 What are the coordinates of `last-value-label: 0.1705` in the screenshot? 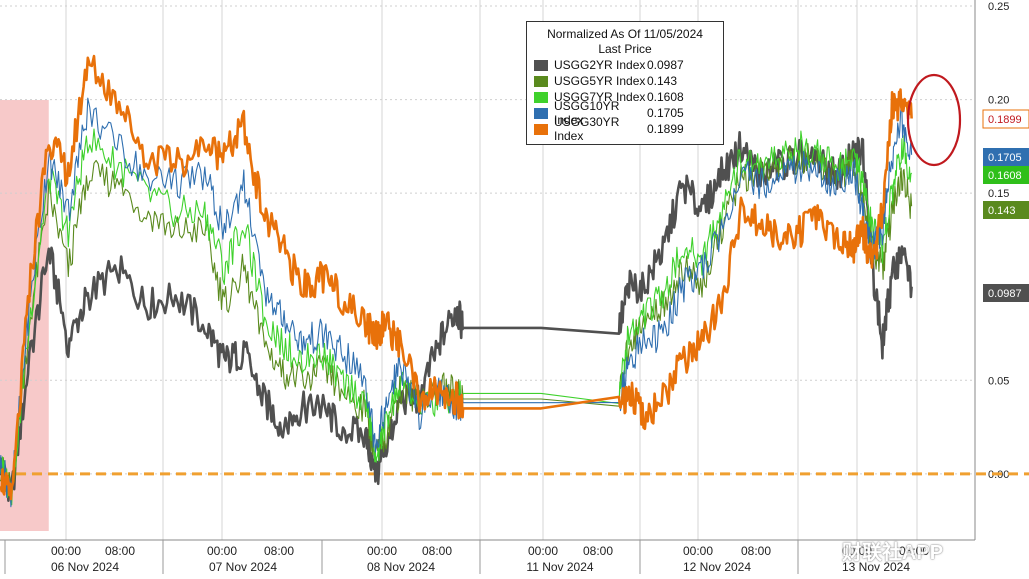 It's located at (1005, 158).